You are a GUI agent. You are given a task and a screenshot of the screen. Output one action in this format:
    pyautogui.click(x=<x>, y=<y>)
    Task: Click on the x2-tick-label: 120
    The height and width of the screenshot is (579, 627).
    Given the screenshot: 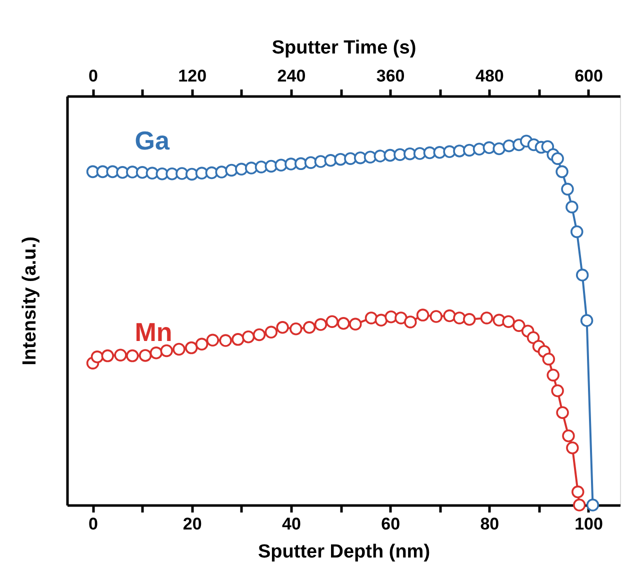 What is the action you would take?
    pyautogui.click(x=192, y=76)
    